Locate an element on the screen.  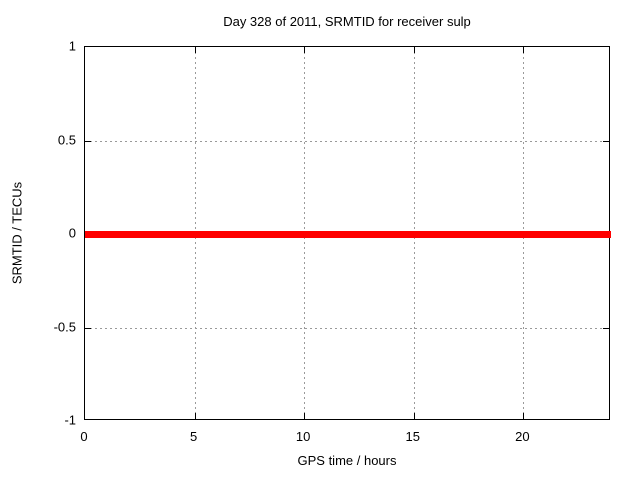
x-axis-label: GPS time / hours is located at coordinates (347, 460).